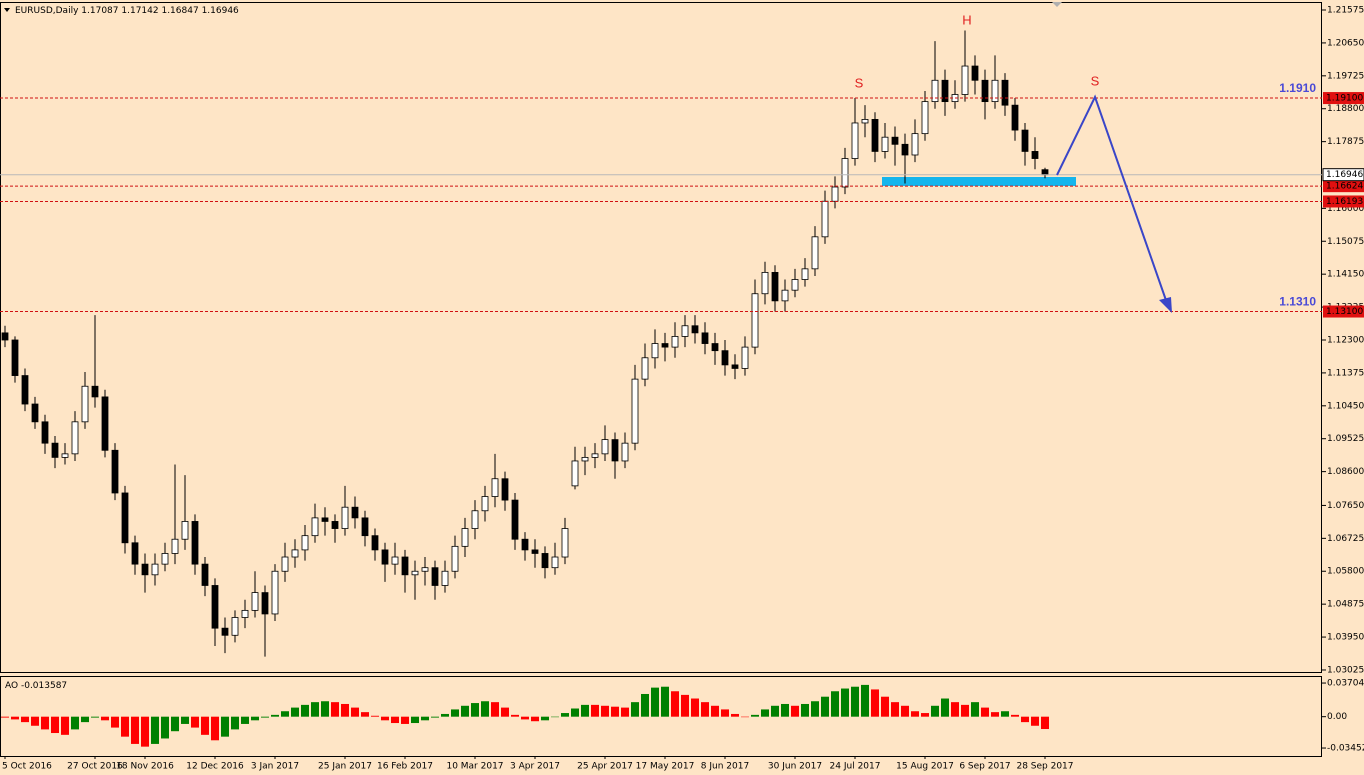 This screenshot has width=1364, height=775. What do you see at coordinates (979, 181) in the screenshot?
I see `neckline-zone` at bounding box center [979, 181].